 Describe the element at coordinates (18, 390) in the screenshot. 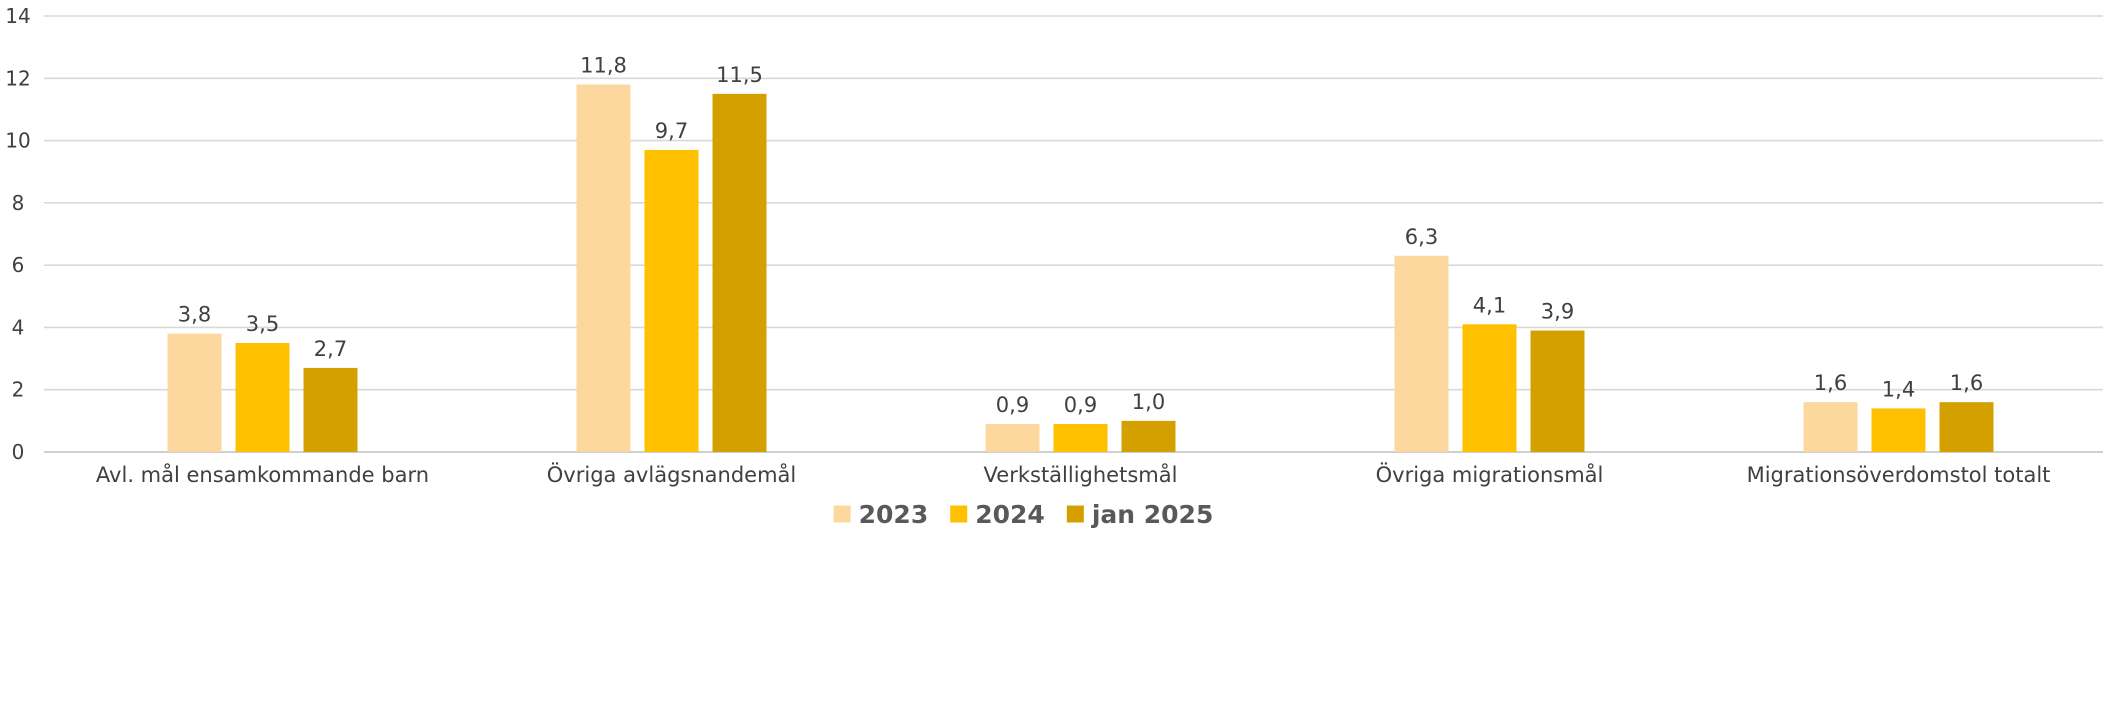

I see `y-tick-label: 2` at that location.